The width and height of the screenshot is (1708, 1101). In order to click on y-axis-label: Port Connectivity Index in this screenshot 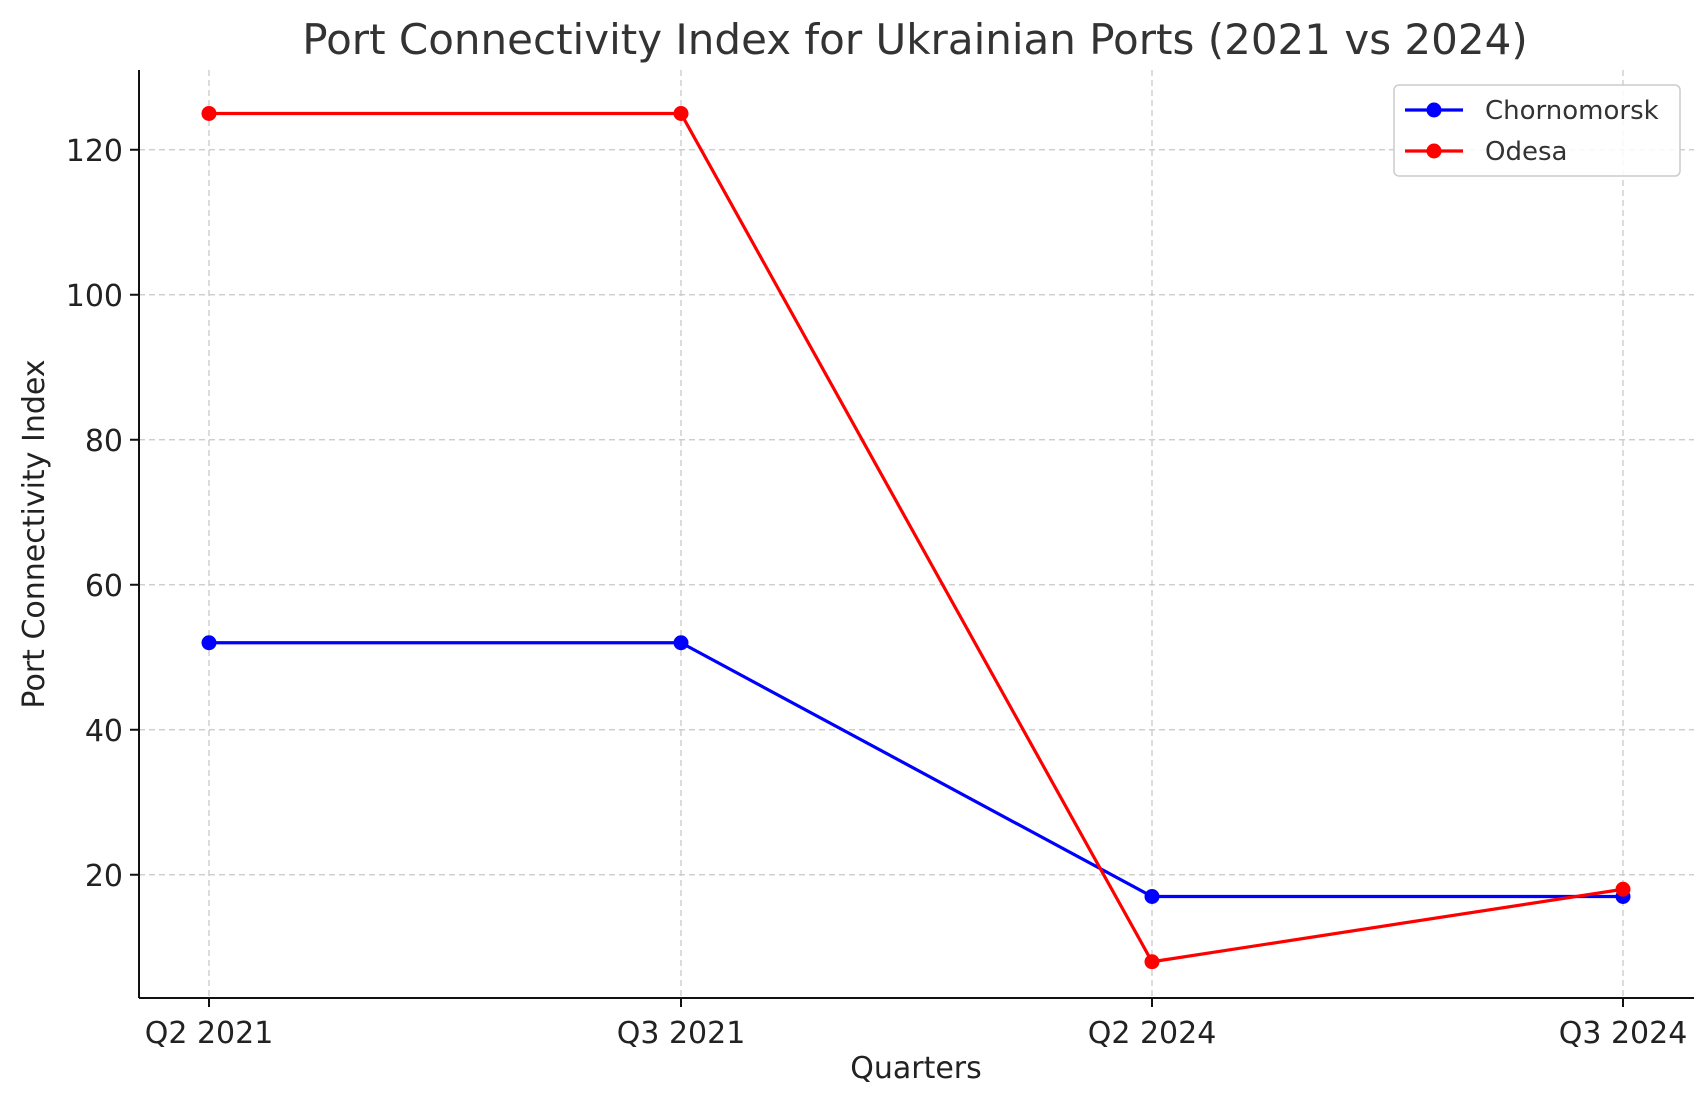, I will do `click(34, 533)`.